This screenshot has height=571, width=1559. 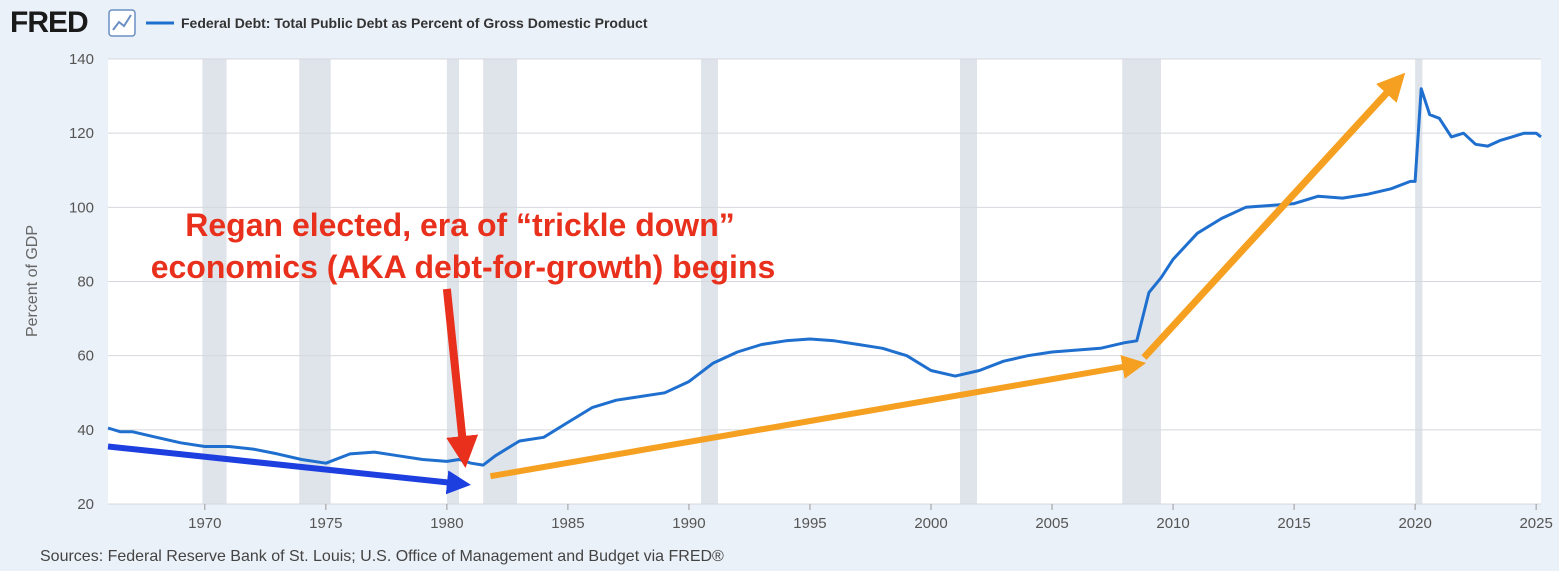 What do you see at coordinates (85, 504) in the screenshot?
I see `y-tick-label: 20` at bounding box center [85, 504].